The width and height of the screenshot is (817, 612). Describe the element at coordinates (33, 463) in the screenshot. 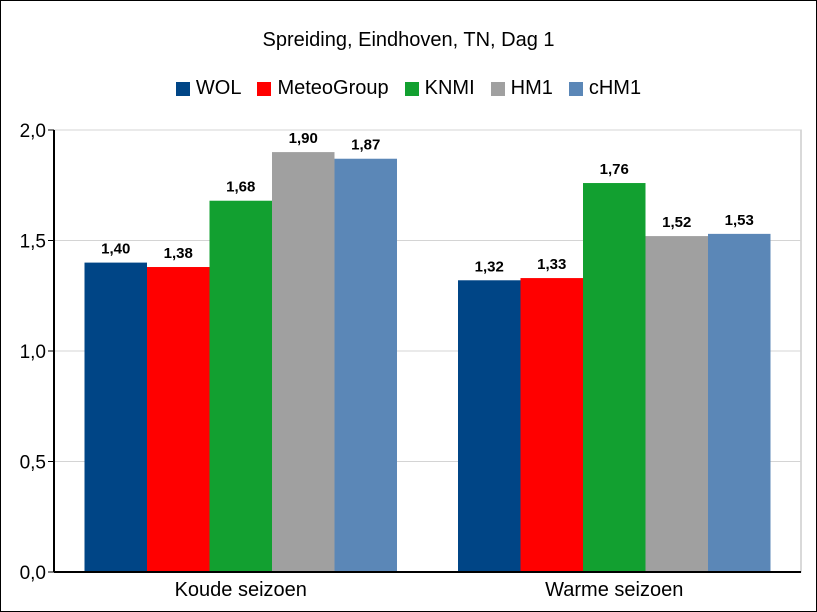

I see `y-tick-label: 0,5` at that location.